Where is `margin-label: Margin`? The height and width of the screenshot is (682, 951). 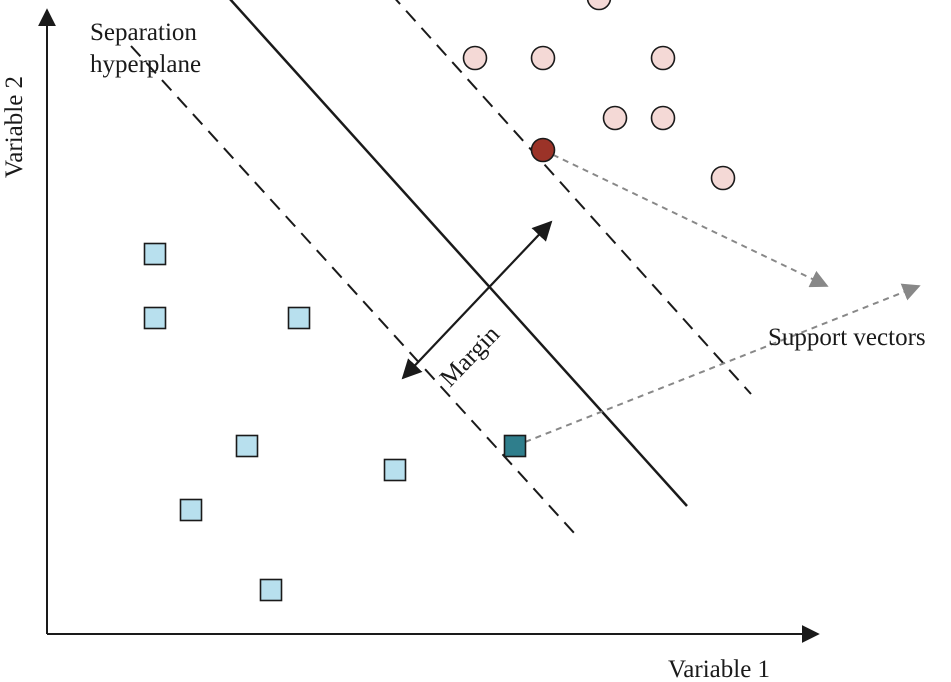
margin-label: Margin is located at coordinates (470, 356).